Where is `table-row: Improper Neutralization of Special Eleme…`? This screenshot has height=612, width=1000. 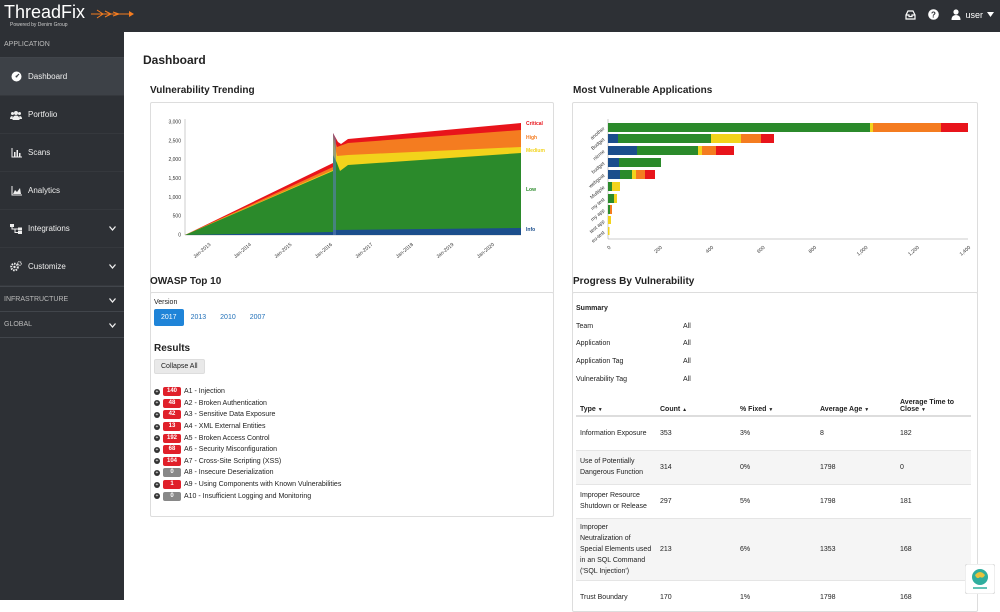
table-row: Improper Neutralization of Special Eleme… is located at coordinates (773, 548).